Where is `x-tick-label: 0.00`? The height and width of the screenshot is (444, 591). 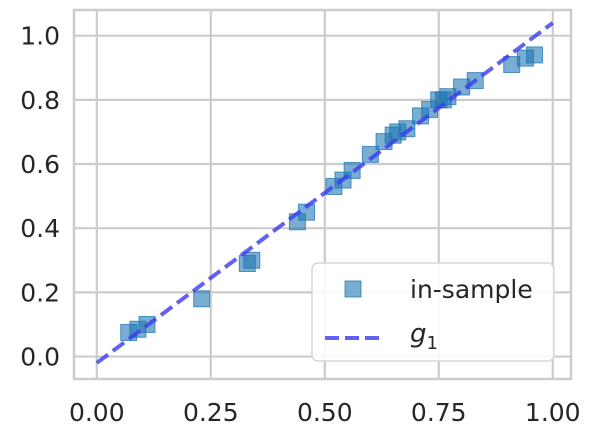 x-tick-label: 0.00 is located at coordinates (97, 412).